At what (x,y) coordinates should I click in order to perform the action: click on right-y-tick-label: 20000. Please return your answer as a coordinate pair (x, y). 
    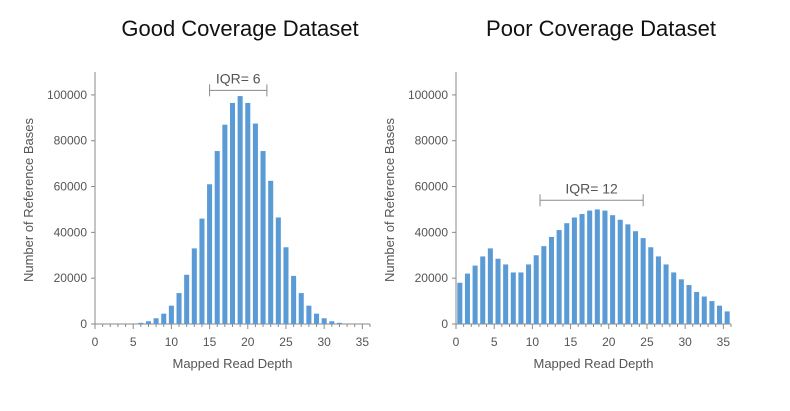
    Looking at the image, I should click on (432, 278).